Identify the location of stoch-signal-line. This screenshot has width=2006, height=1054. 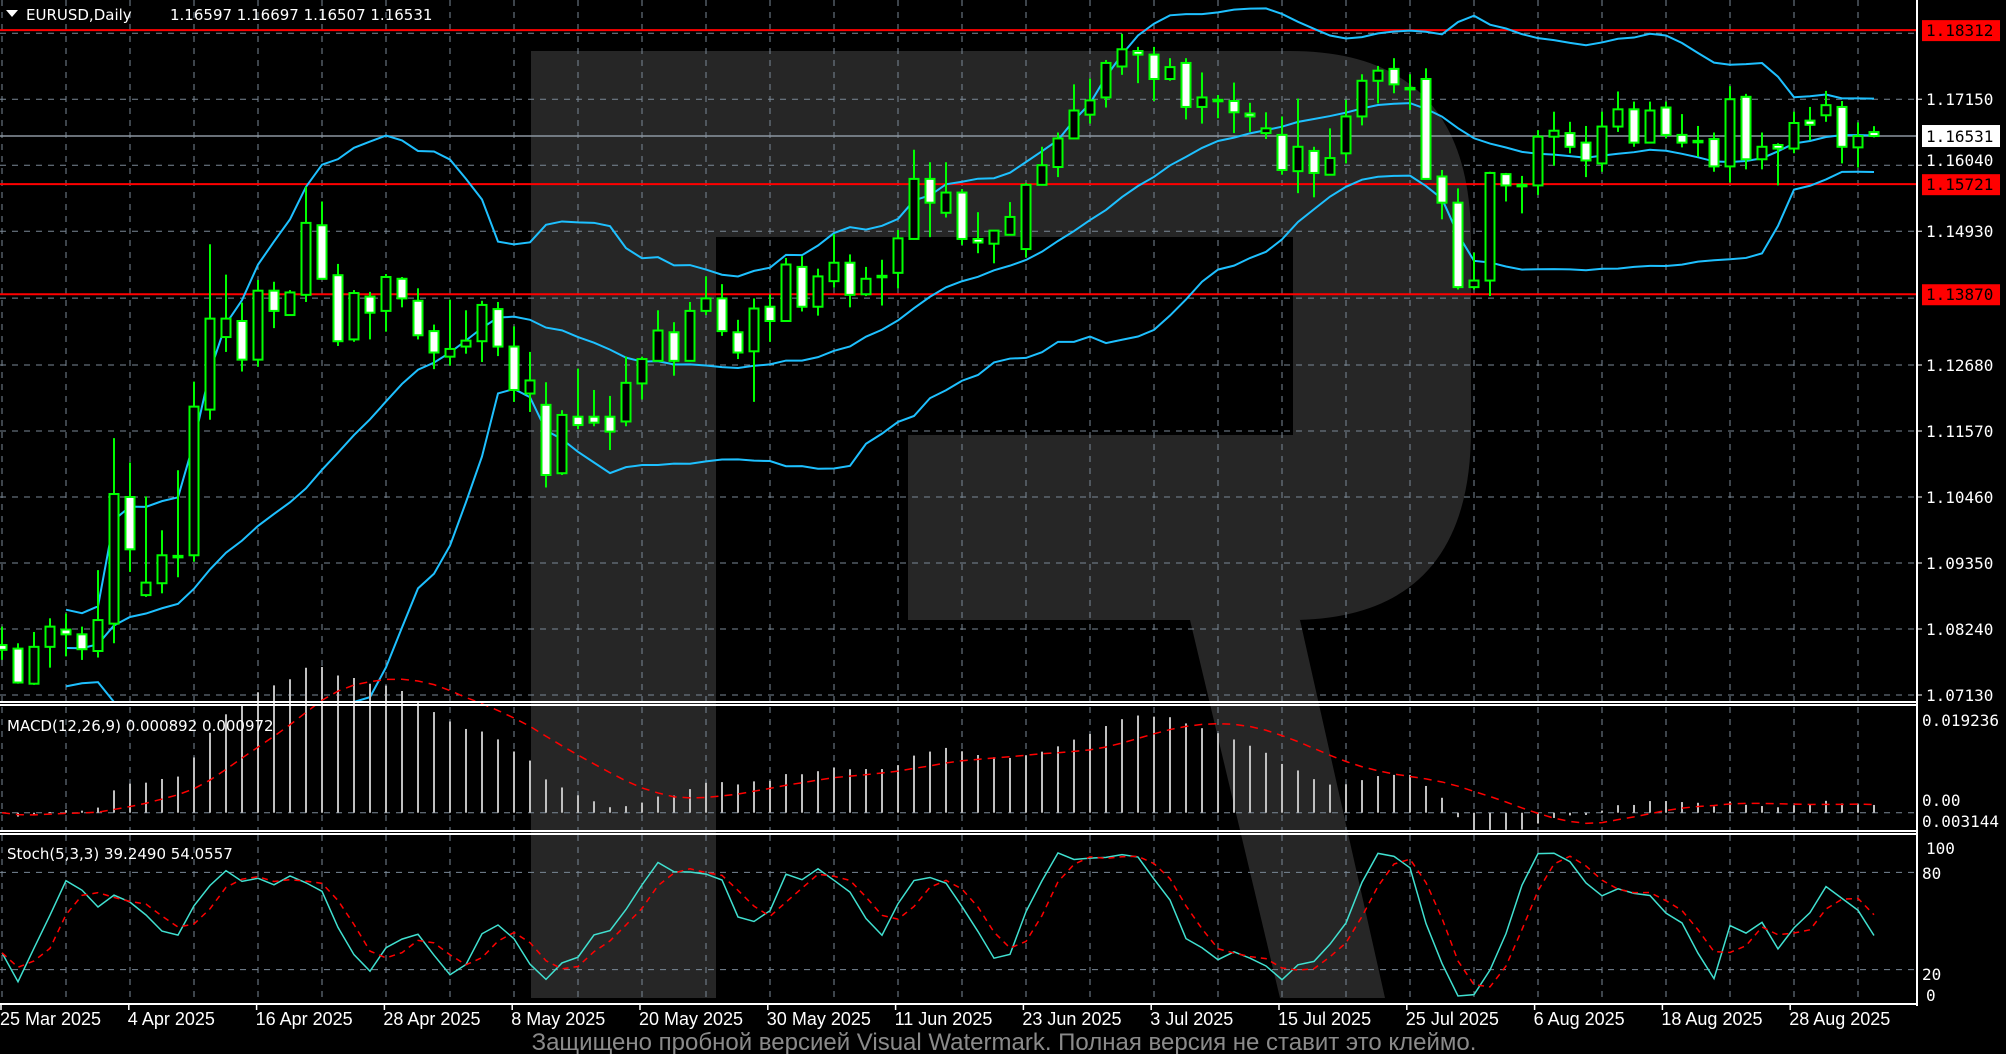
(938, 921).